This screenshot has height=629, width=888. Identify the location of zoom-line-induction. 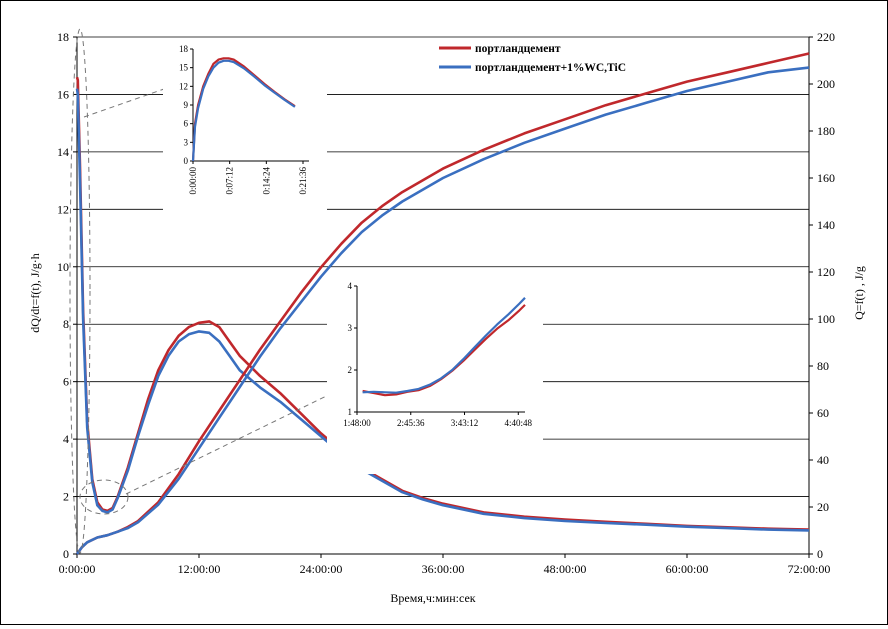
(241, 437).